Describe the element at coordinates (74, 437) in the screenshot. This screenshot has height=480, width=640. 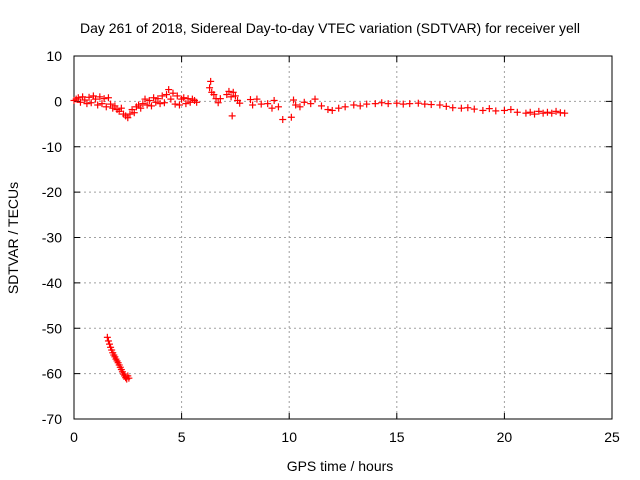
I see `x-tick-label: 0` at that location.